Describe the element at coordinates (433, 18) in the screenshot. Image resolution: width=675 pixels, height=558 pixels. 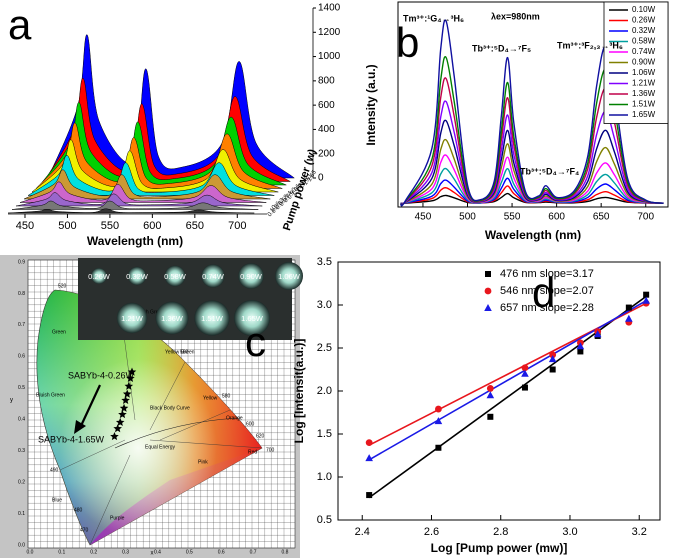
I see `peak-annotation: Tm³⁺:¹G₄→³H₆` at that location.